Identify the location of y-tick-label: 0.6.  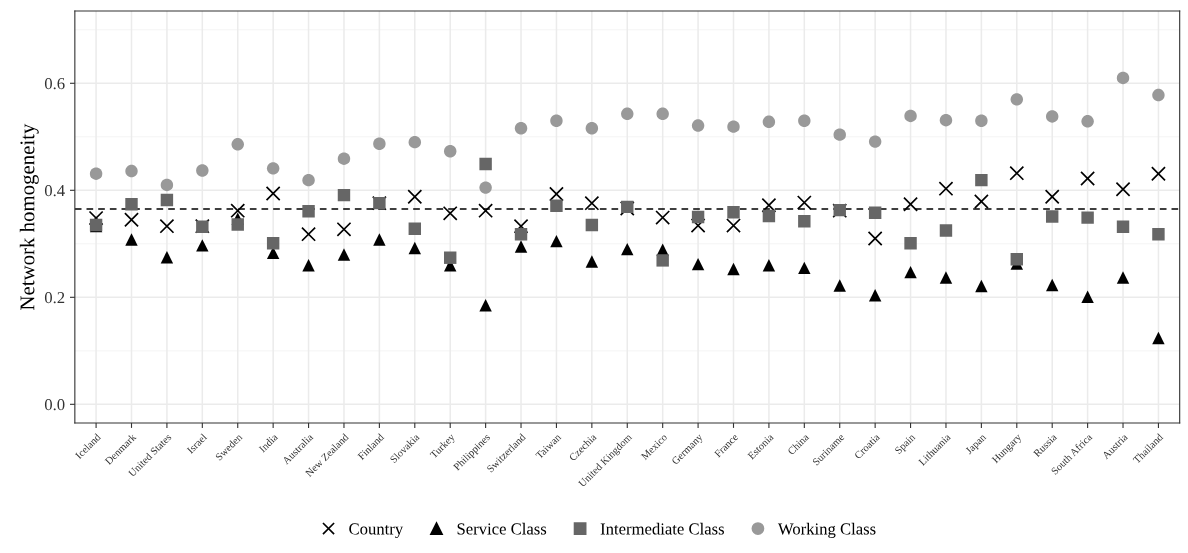
(54, 83).